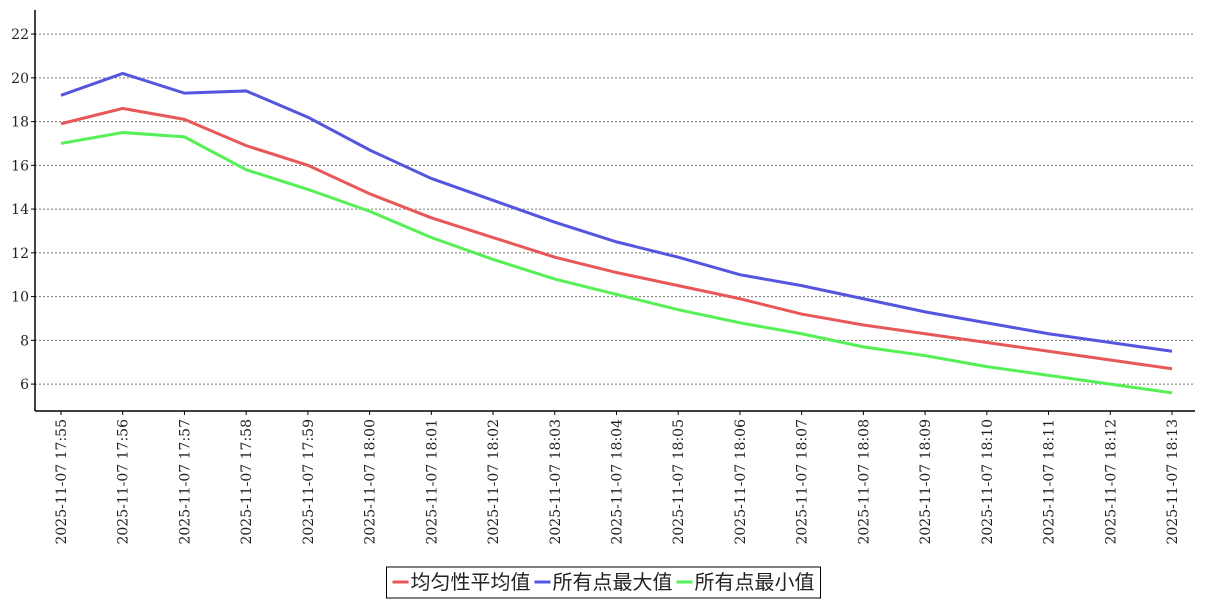 The height and width of the screenshot is (600, 1207). What do you see at coordinates (1111, 482) in the screenshot?
I see `x-tick-label: 2025-11-07 18:12` at bounding box center [1111, 482].